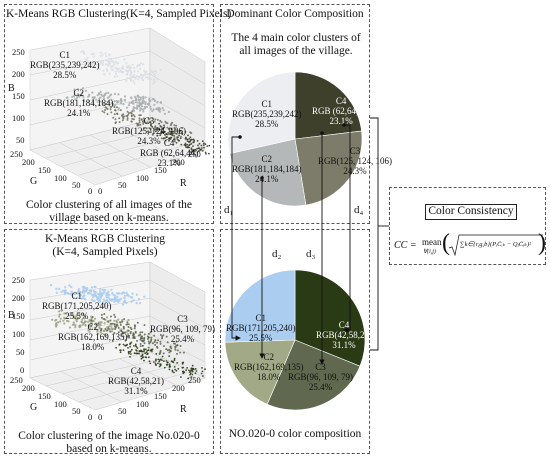 This screenshot has height=458, width=550. I want to click on bottom-scatter-label-c1: C1 RGB(171,205,240) 25.5%, so click(77, 306).